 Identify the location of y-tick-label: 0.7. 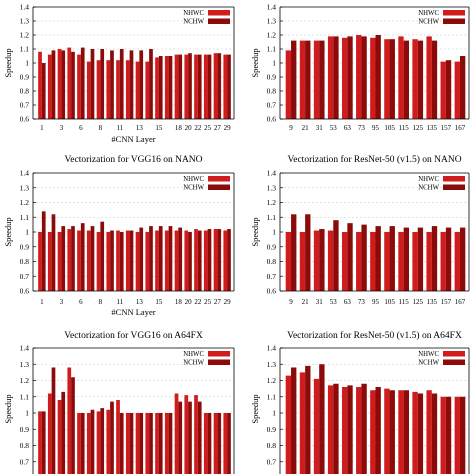
(272, 276).